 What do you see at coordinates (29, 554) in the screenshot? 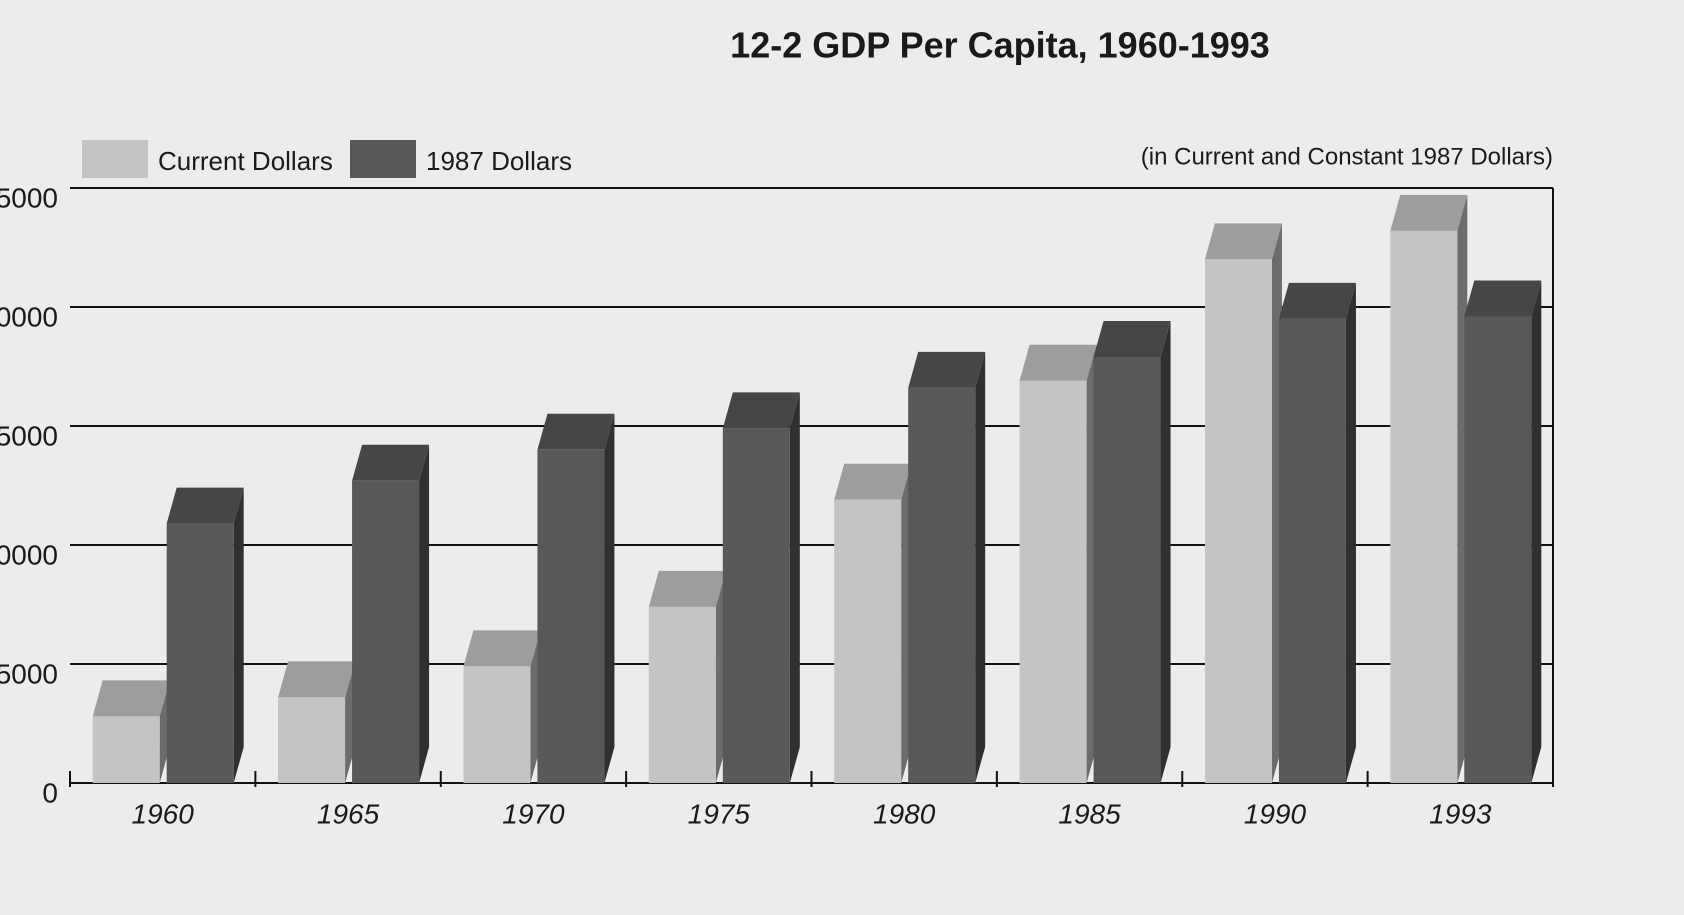
I see `y-tick-label: 10000` at bounding box center [29, 554].